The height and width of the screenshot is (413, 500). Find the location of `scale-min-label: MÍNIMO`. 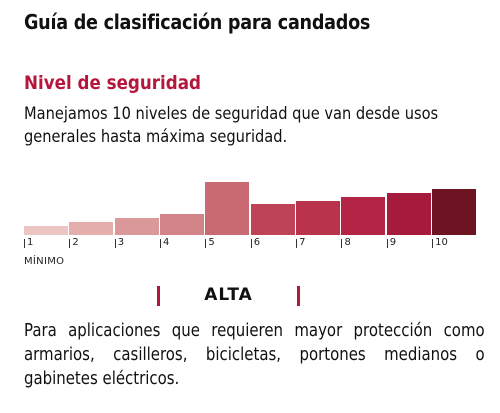

scale-min-label: MÍNIMO is located at coordinates (44, 261).